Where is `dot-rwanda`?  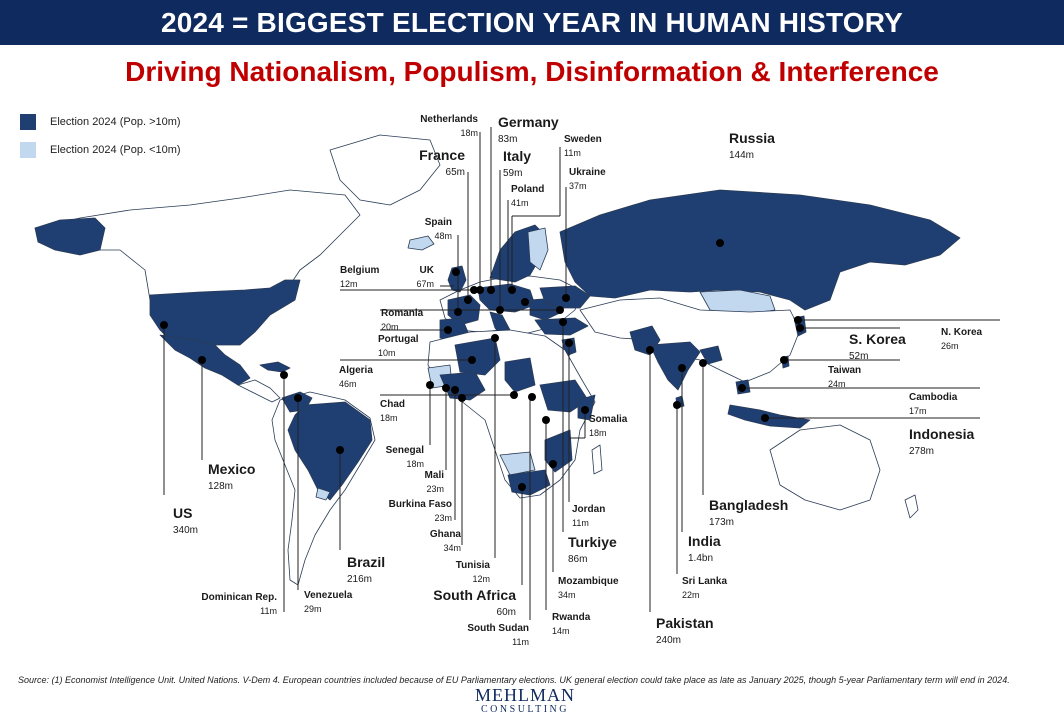
dot-rwanda is located at coordinates (546, 420).